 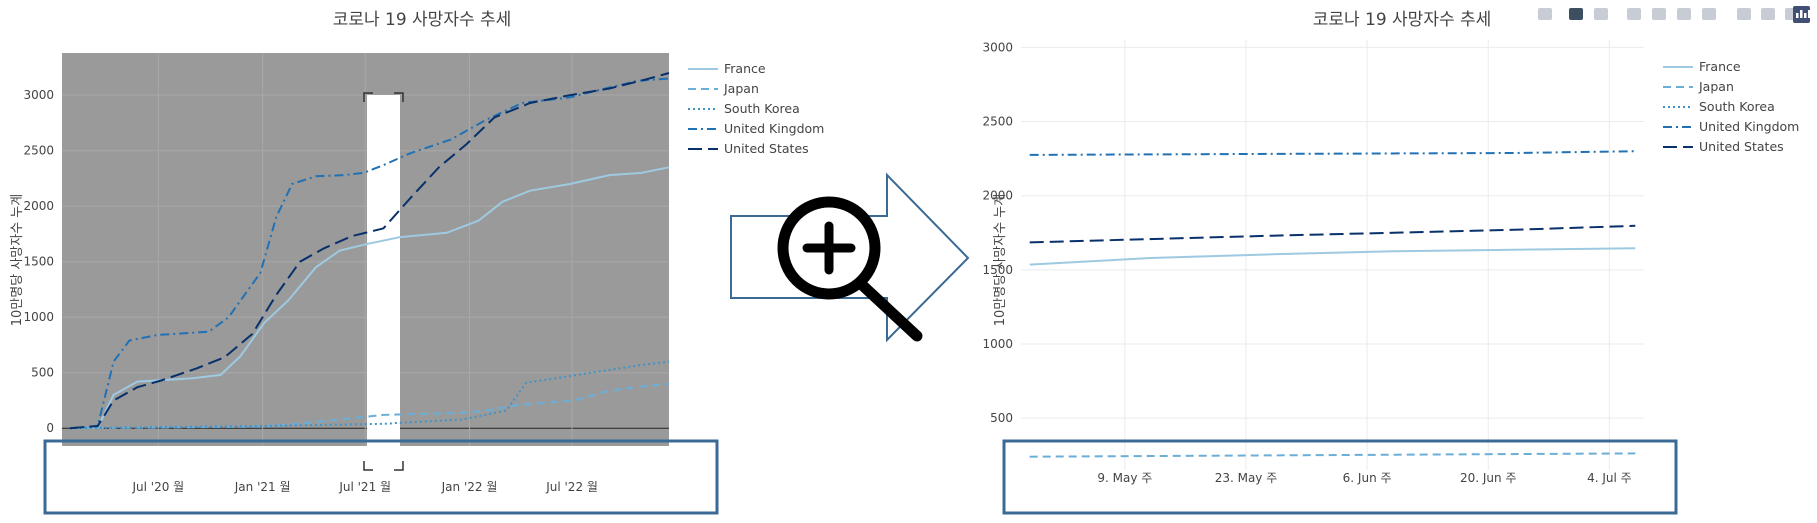 I want to click on hover-closest-icon, so click(x=1768, y=14).